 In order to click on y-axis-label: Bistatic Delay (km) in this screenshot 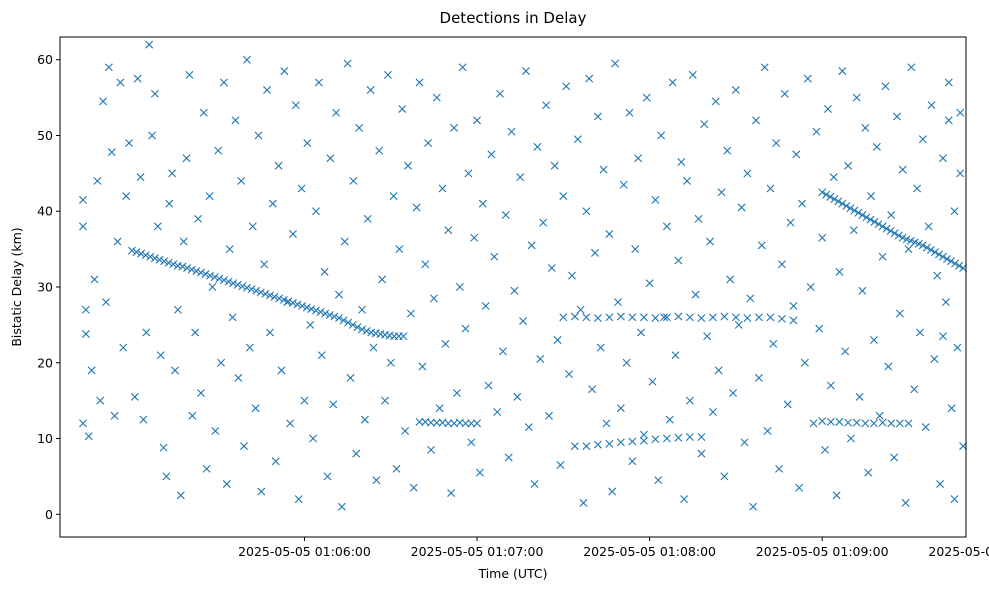, I will do `click(16, 286)`.